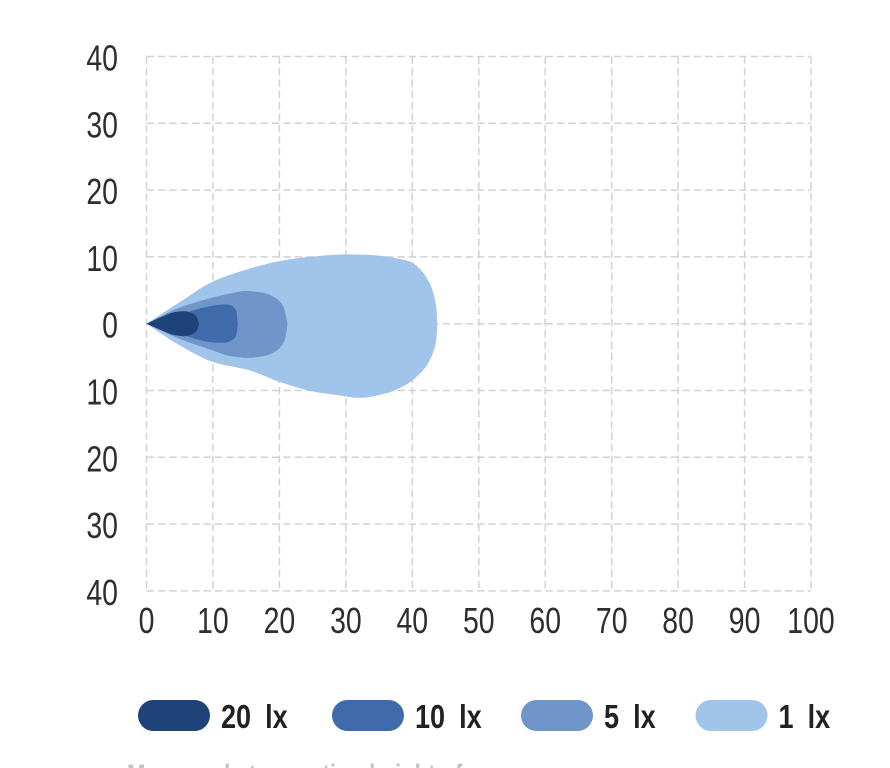 The height and width of the screenshot is (768, 890). Describe the element at coordinates (810, 621) in the screenshot. I see `svg-text: 100` at that location.